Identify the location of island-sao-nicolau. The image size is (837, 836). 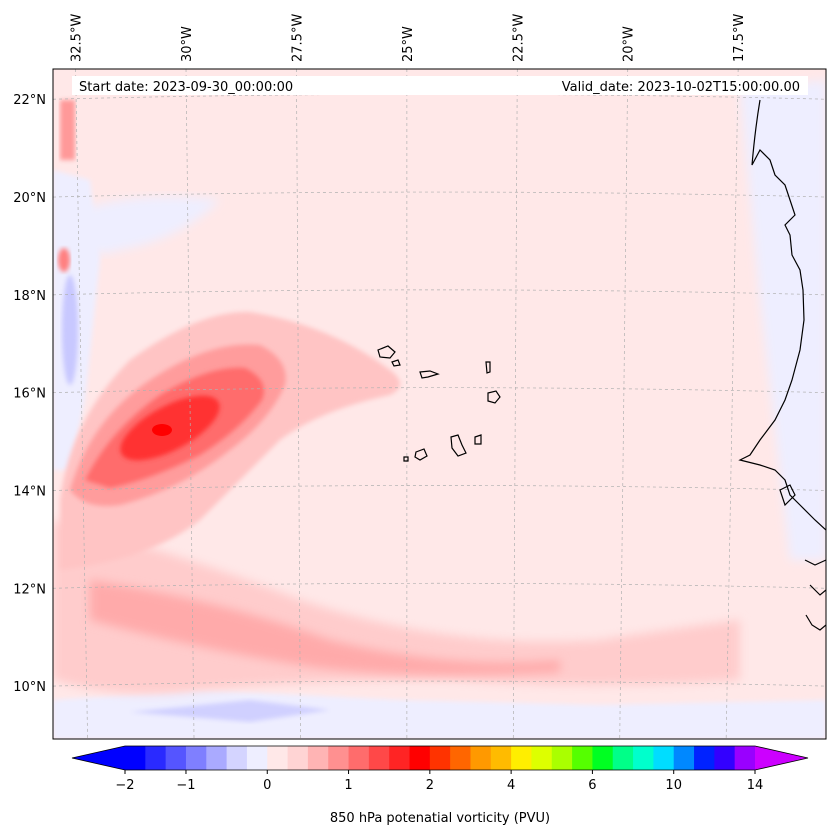
(429, 374).